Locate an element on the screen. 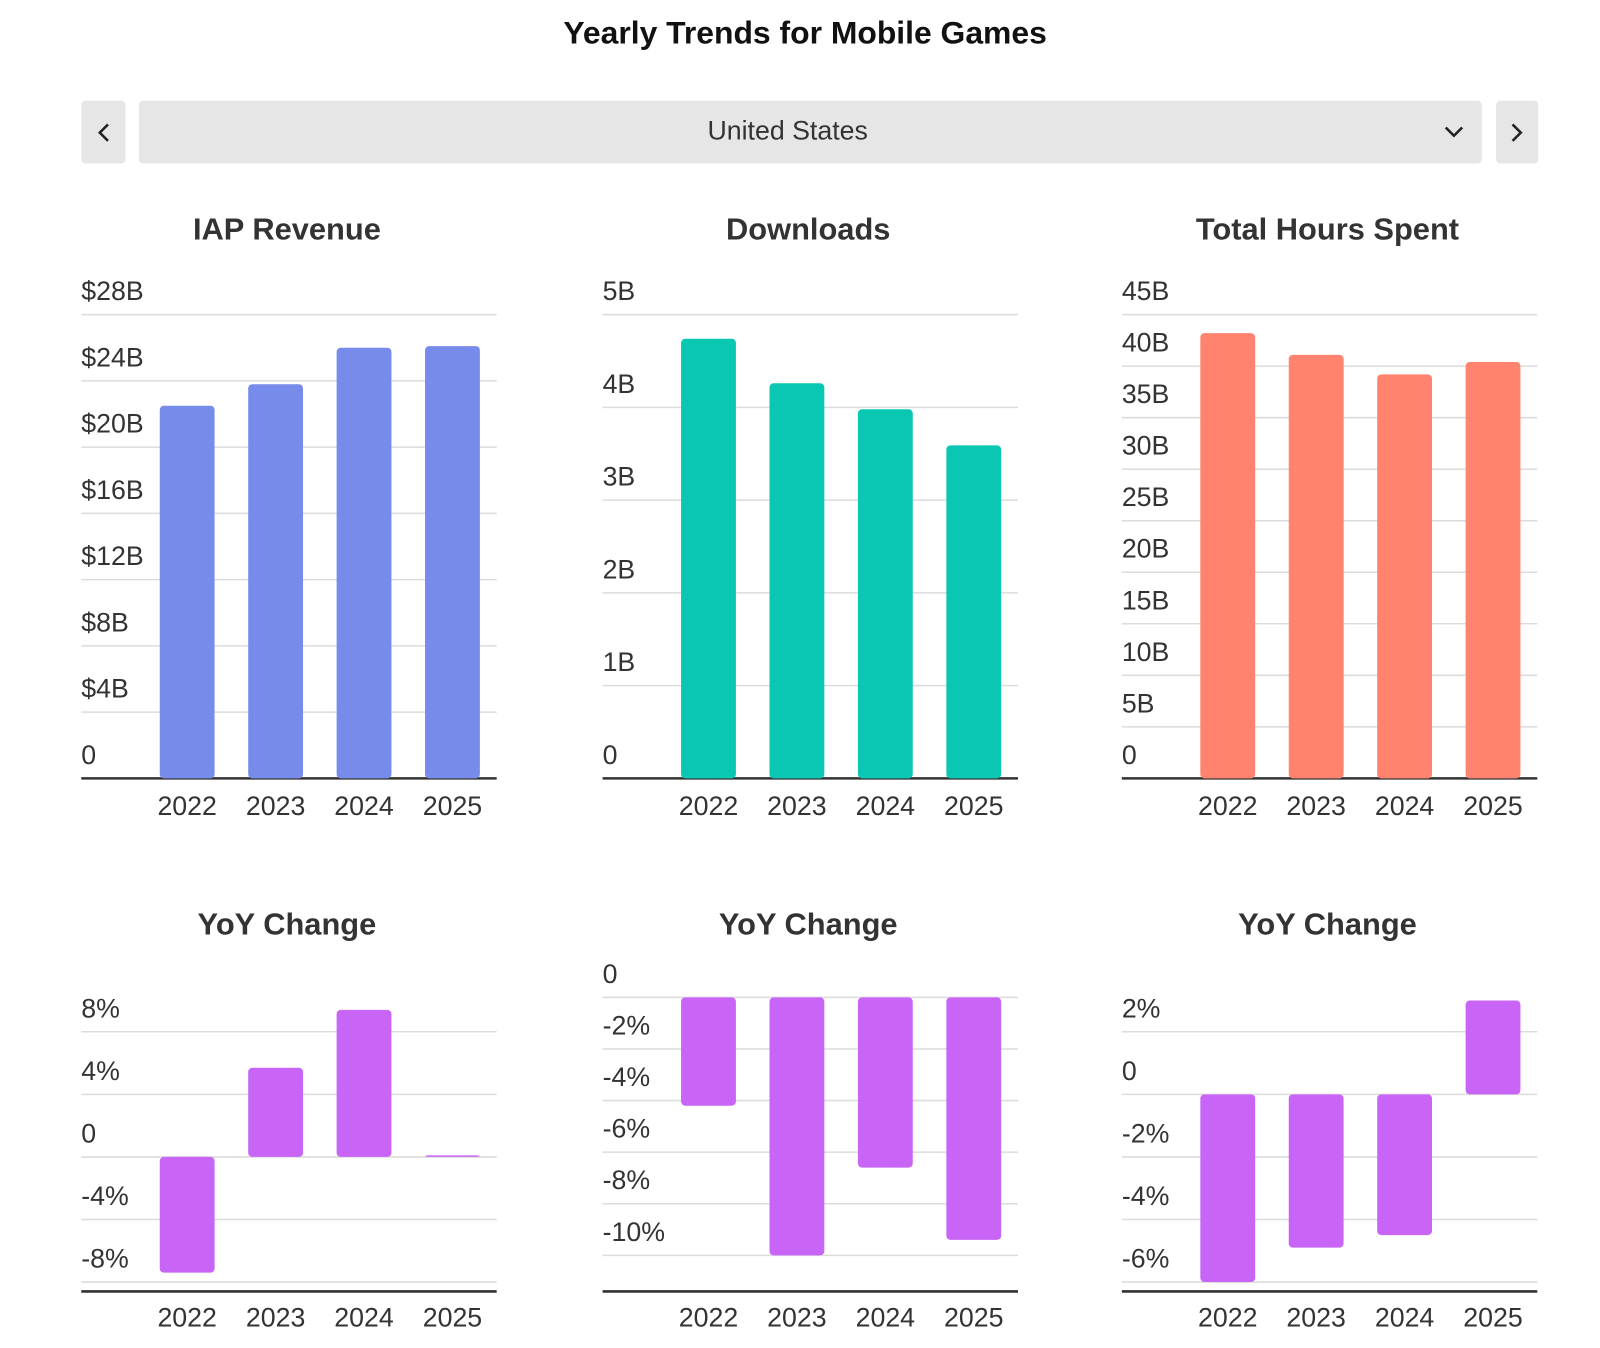 Image resolution: width=1600 pixels, height=1348 pixels. prev-button-bg is located at coordinates (103, 132).